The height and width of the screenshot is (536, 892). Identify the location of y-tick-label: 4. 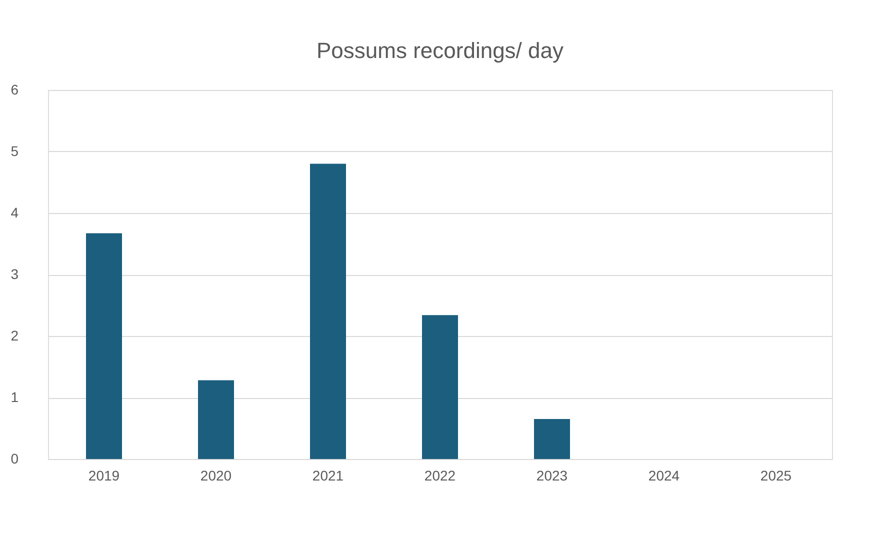
(14, 212).